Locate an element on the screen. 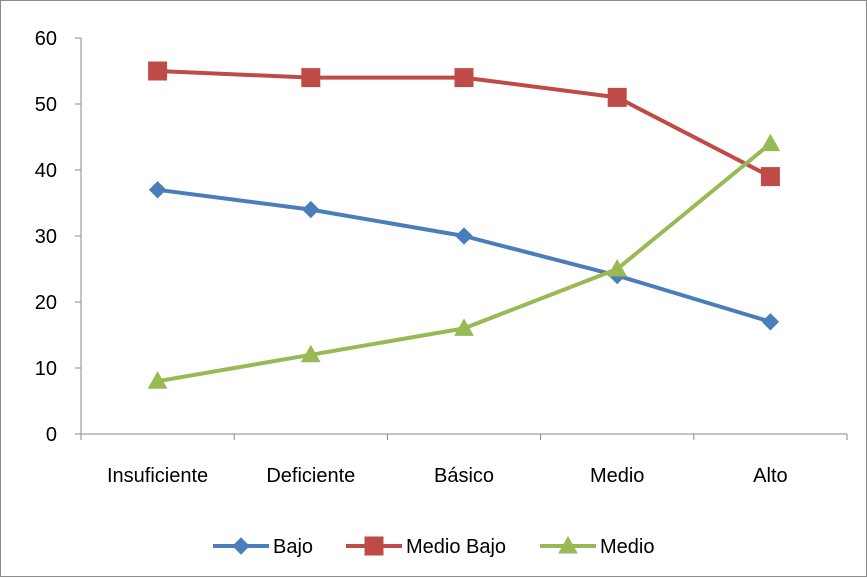  y-tick-label: 0 is located at coordinates (51, 435).